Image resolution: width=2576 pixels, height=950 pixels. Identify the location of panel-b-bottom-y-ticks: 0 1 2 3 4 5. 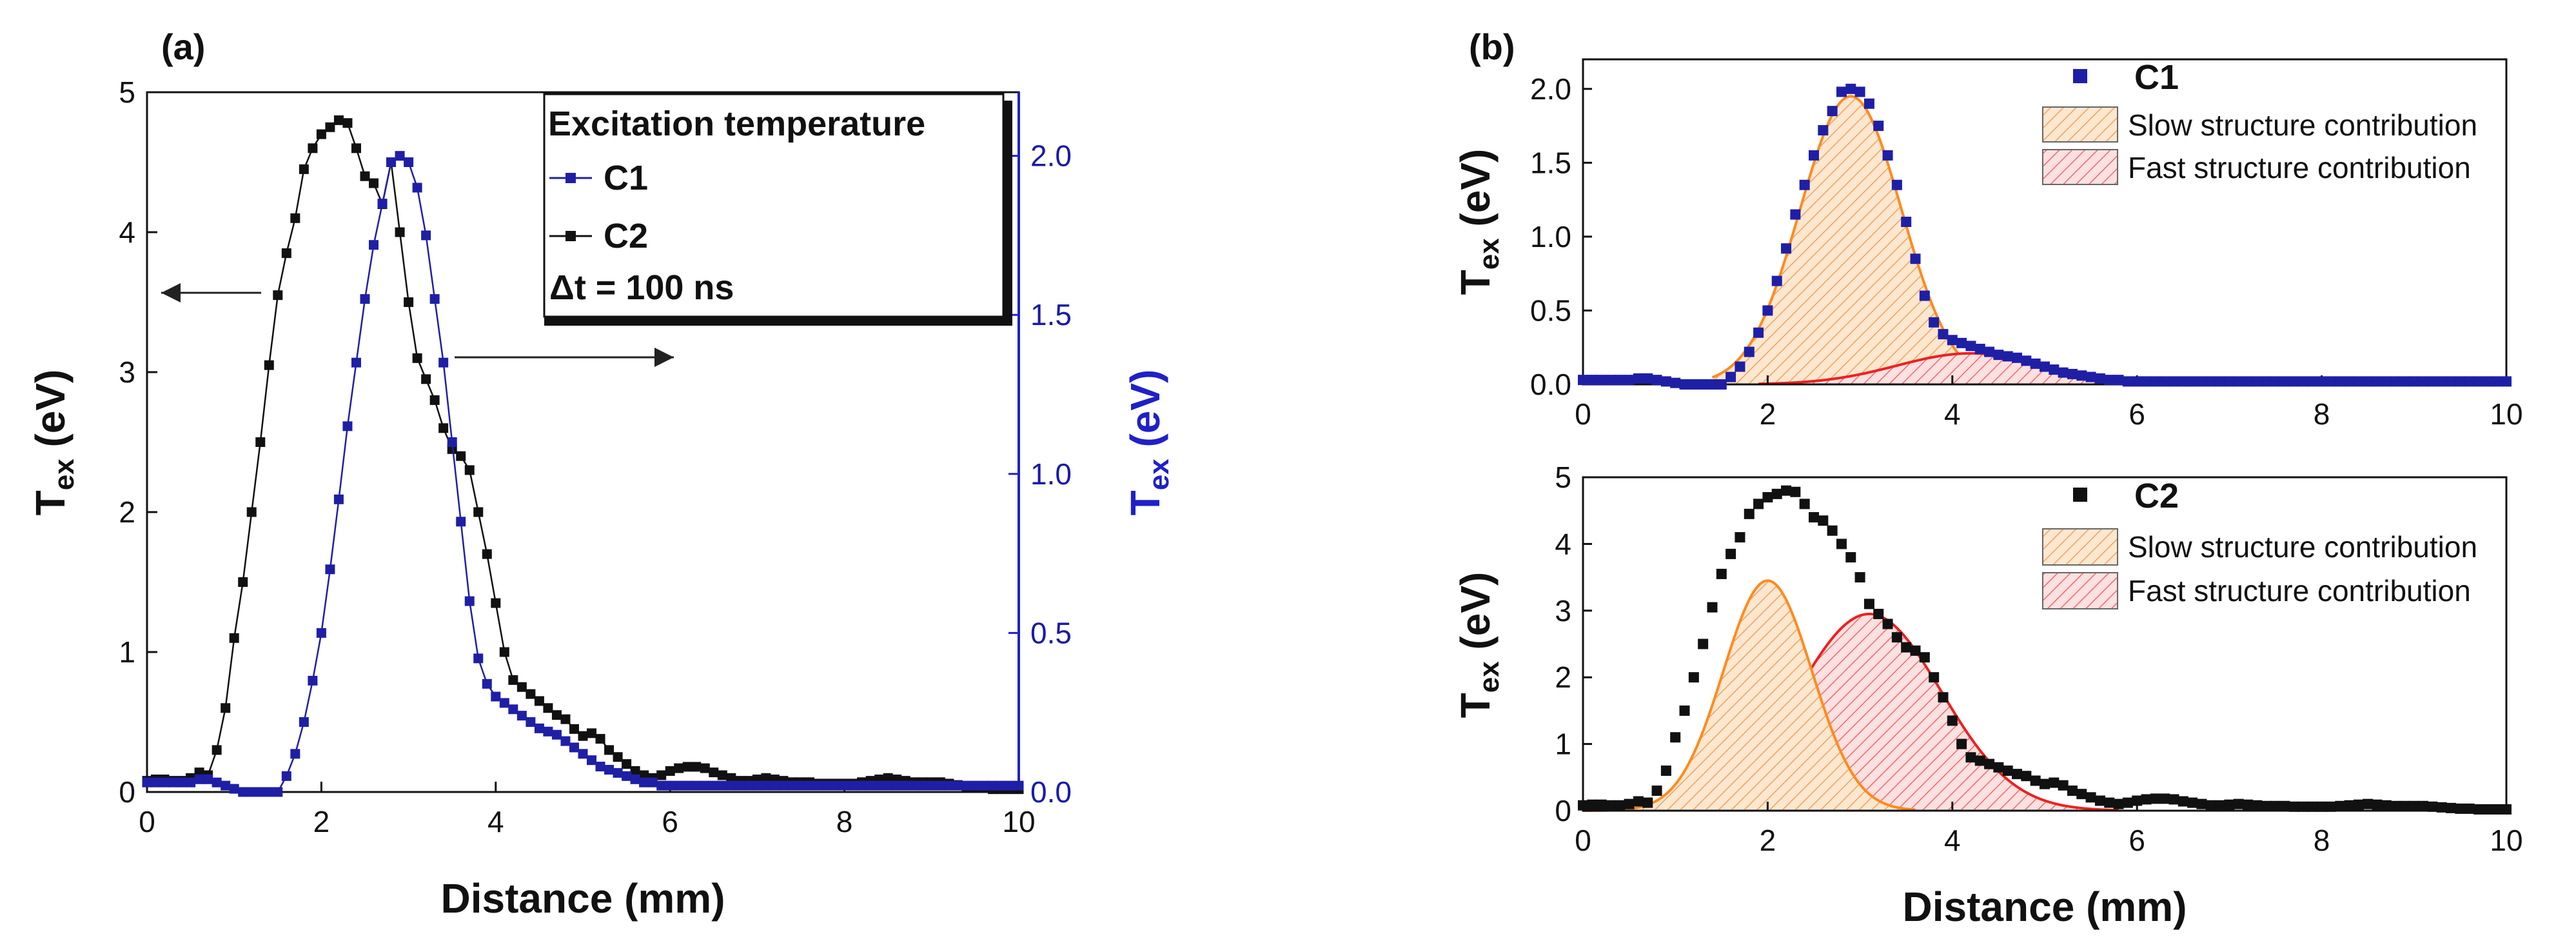
(1574, 643).